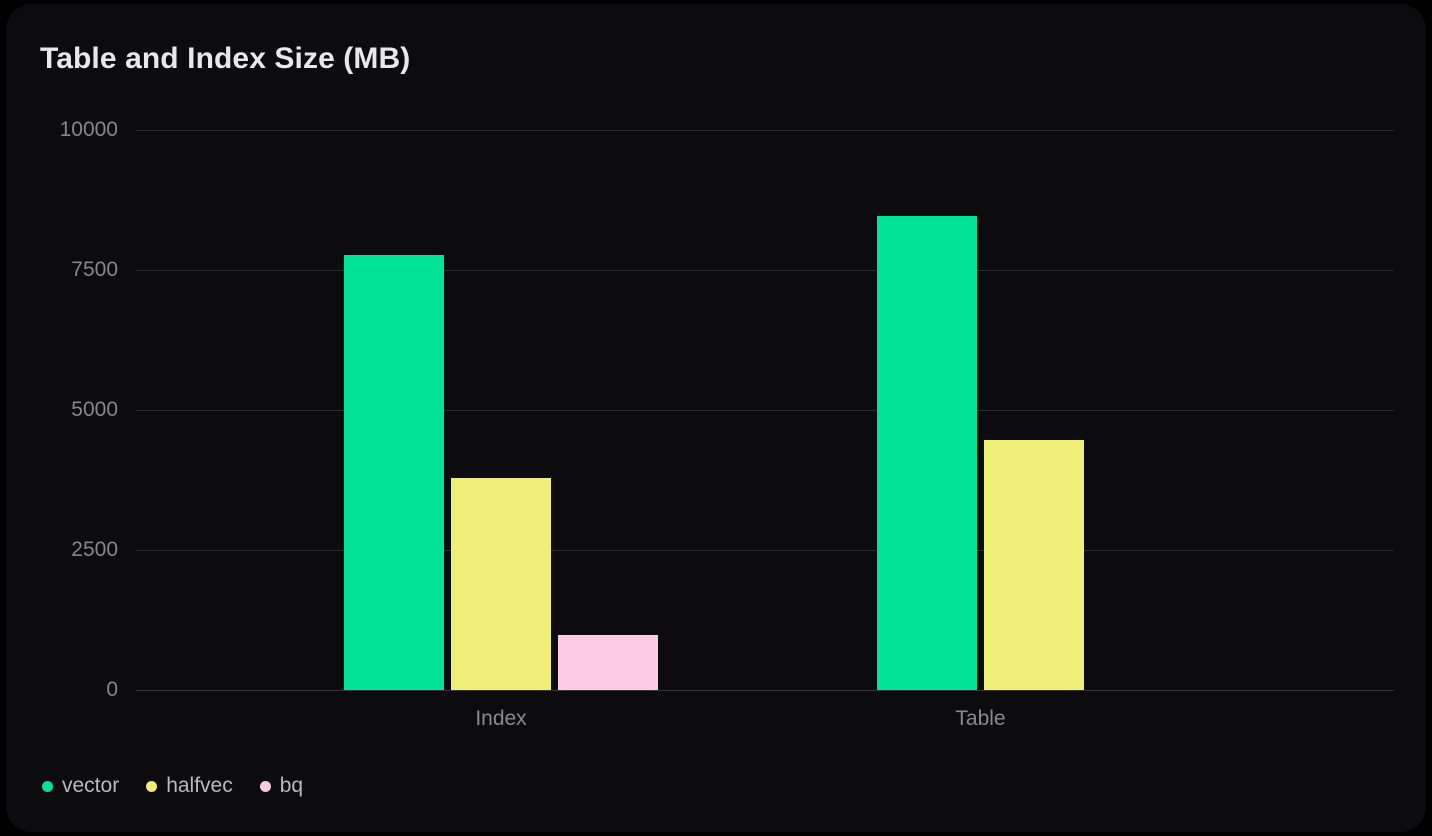 The width and height of the screenshot is (1432, 836). Describe the element at coordinates (91, 785) in the screenshot. I see `legend-label: vector` at that location.